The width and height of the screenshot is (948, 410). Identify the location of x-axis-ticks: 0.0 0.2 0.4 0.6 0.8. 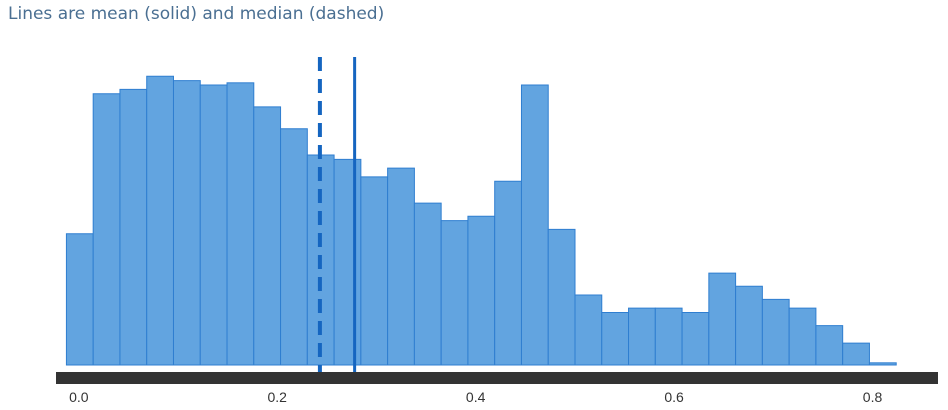
(475, 397).